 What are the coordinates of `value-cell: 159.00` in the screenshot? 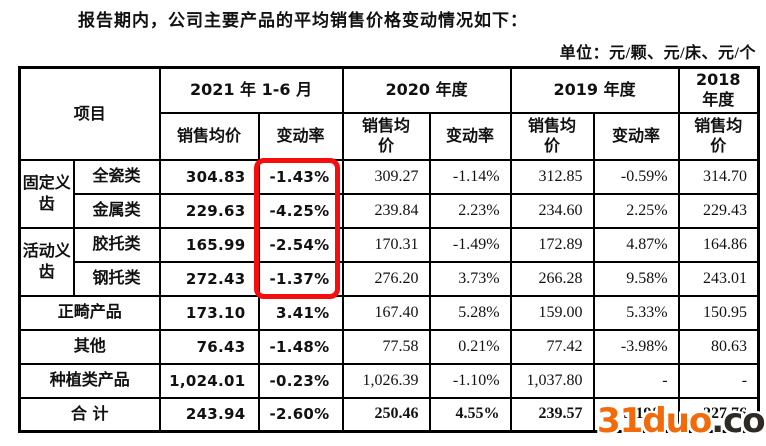 It's located at (552, 312).